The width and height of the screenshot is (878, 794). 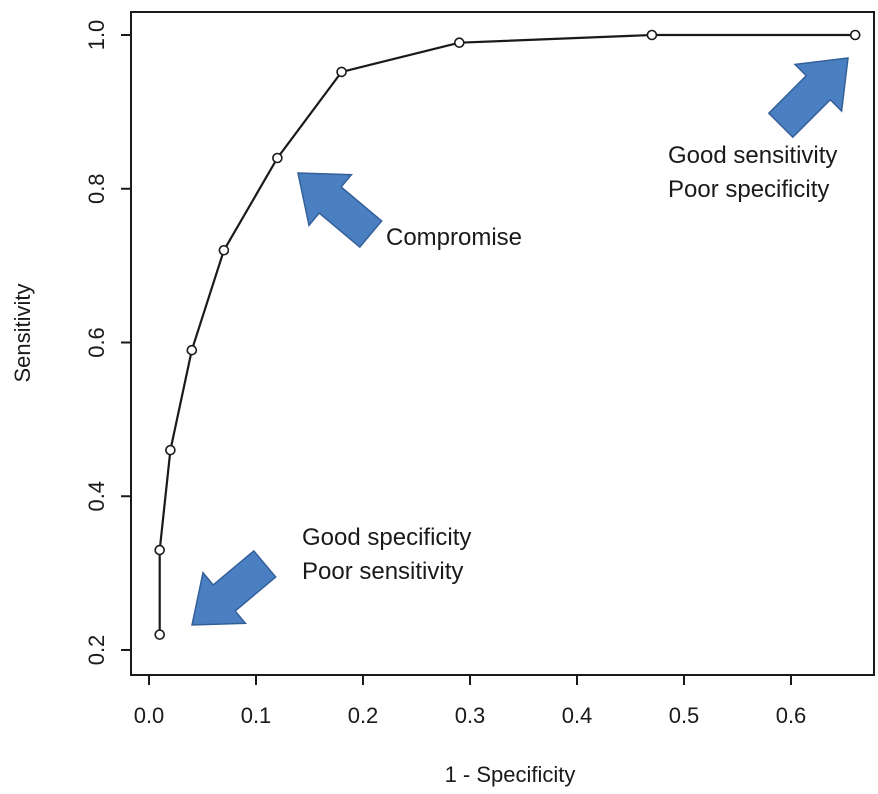 I want to click on x-tick-label: 0.5, so click(x=684, y=715).